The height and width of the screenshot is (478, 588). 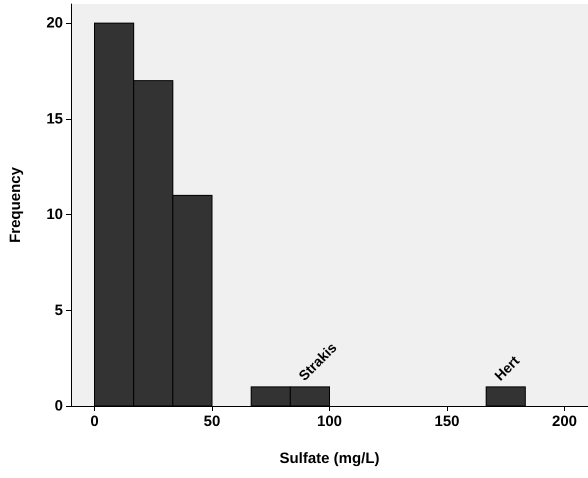 What do you see at coordinates (58, 406) in the screenshot?
I see `y-tick-label: 0` at bounding box center [58, 406].